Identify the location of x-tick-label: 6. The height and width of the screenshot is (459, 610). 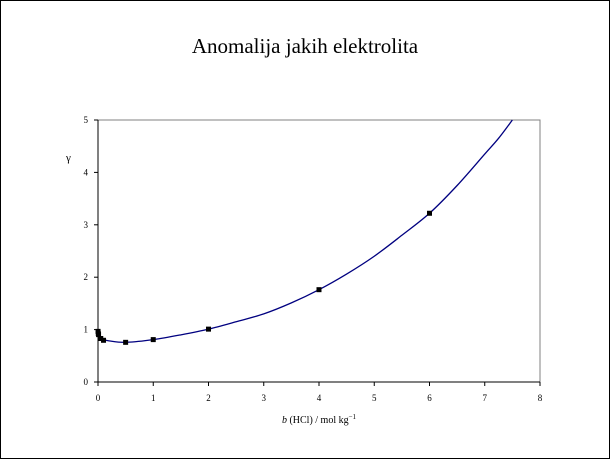
(429, 398).